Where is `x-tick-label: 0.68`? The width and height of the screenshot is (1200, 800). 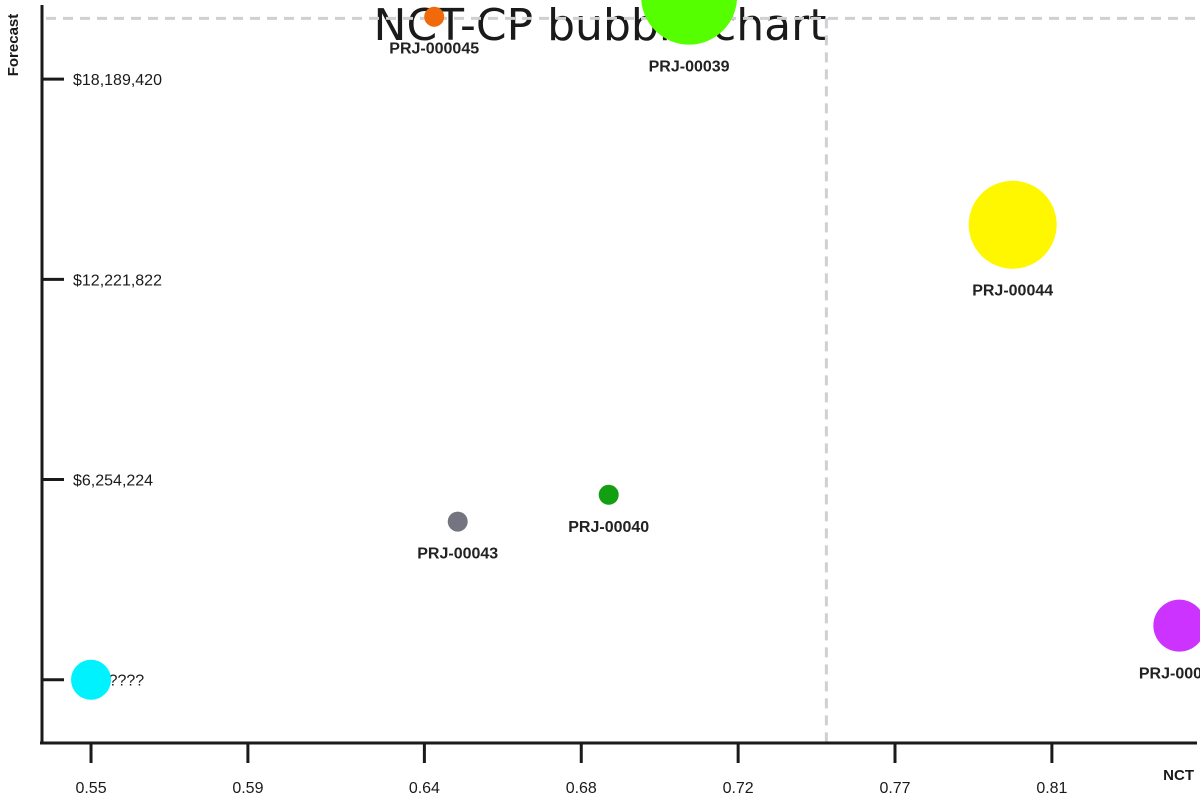 x-tick-label: 0.68 is located at coordinates (581, 788).